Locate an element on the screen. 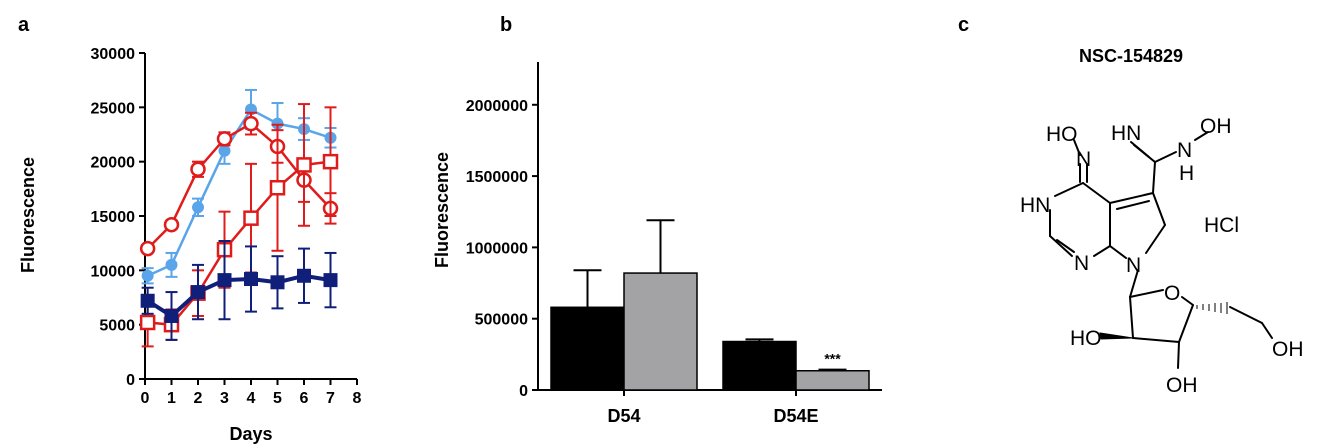 Image resolution: width=1317 pixels, height=447 pixels. x-axis-title: Days is located at coordinates (250, 434).